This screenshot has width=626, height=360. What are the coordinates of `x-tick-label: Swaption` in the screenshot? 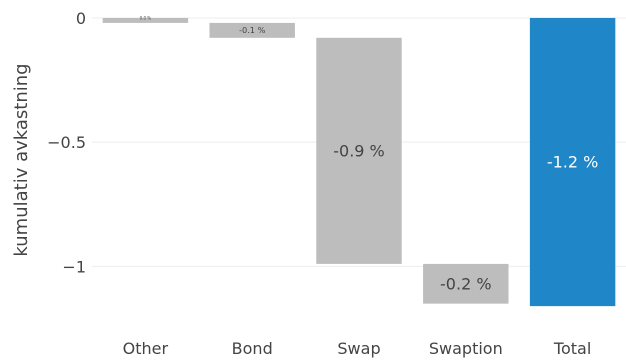 It's located at (466, 348).